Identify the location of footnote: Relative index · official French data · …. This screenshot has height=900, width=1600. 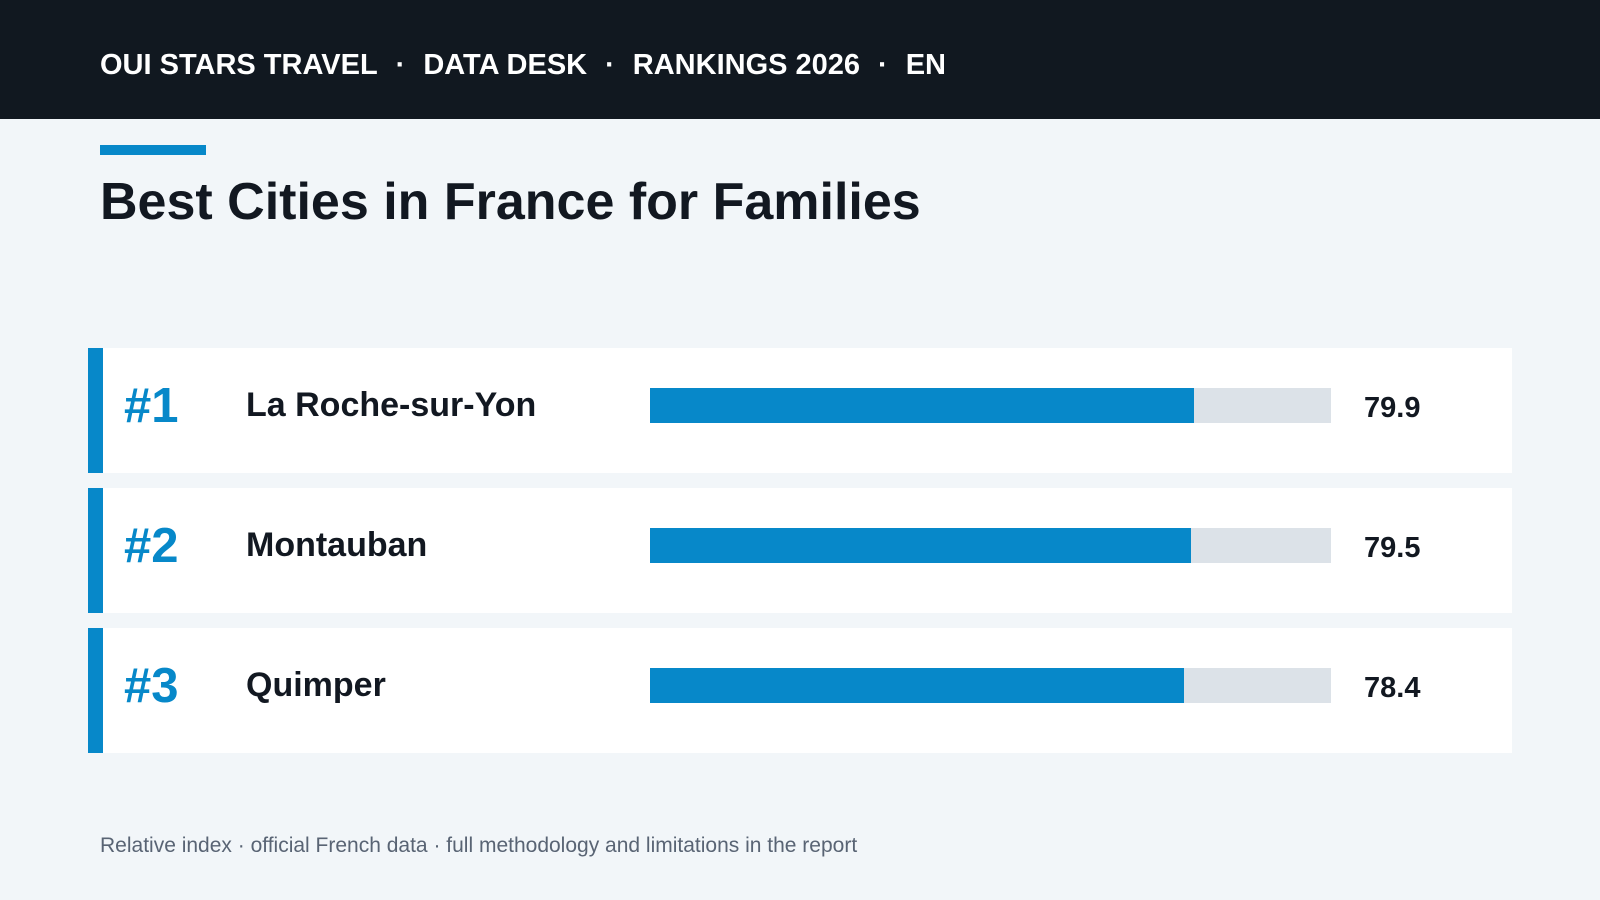
(479, 845).